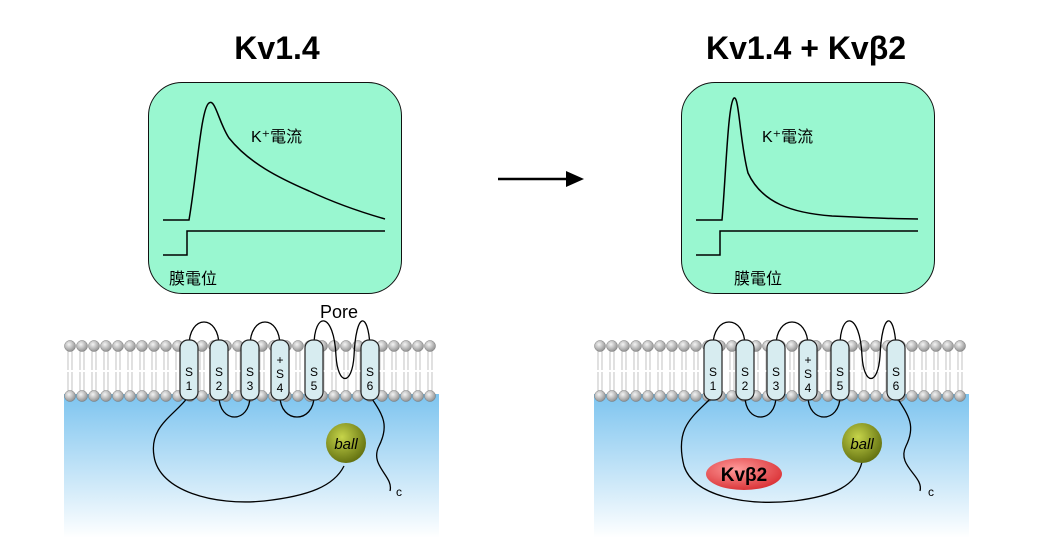 The image size is (1038, 538). What do you see at coordinates (277, 48) in the screenshot?
I see `left-panel-title: Kv1.4` at bounding box center [277, 48].